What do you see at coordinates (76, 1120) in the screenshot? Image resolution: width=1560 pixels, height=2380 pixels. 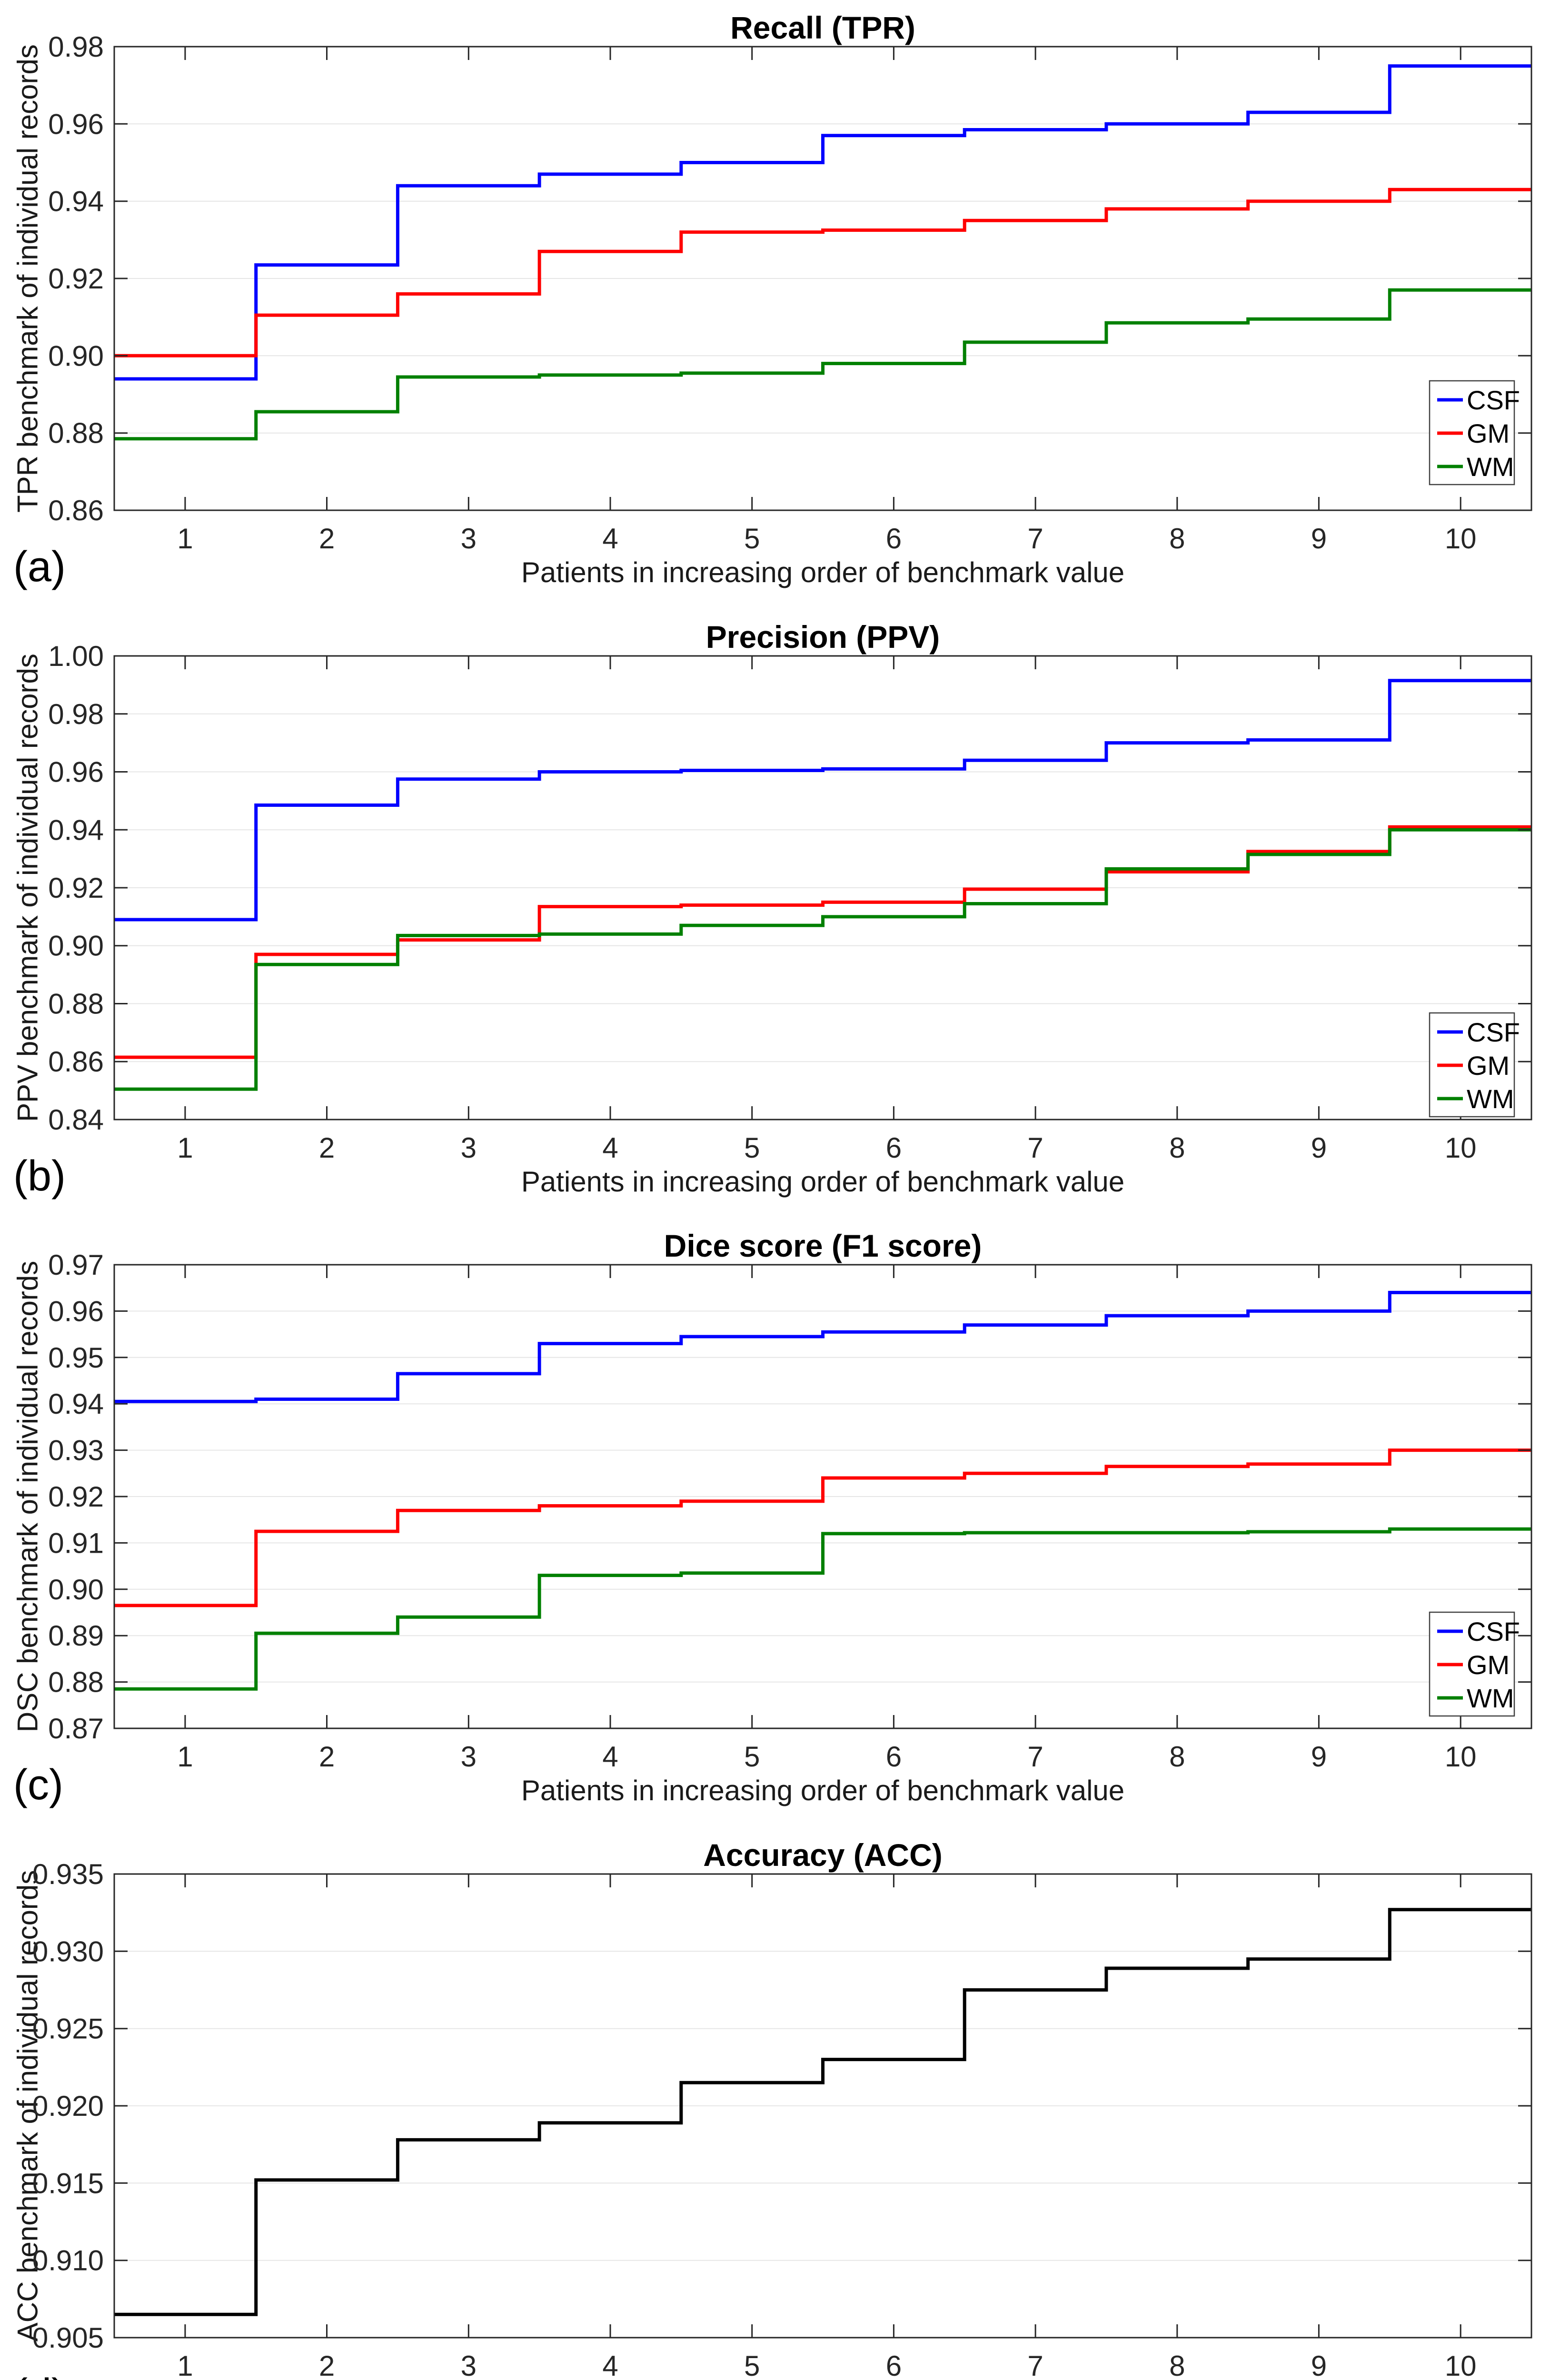 I see `y-tick-label: 0.84` at bounding box center [76, 1120].